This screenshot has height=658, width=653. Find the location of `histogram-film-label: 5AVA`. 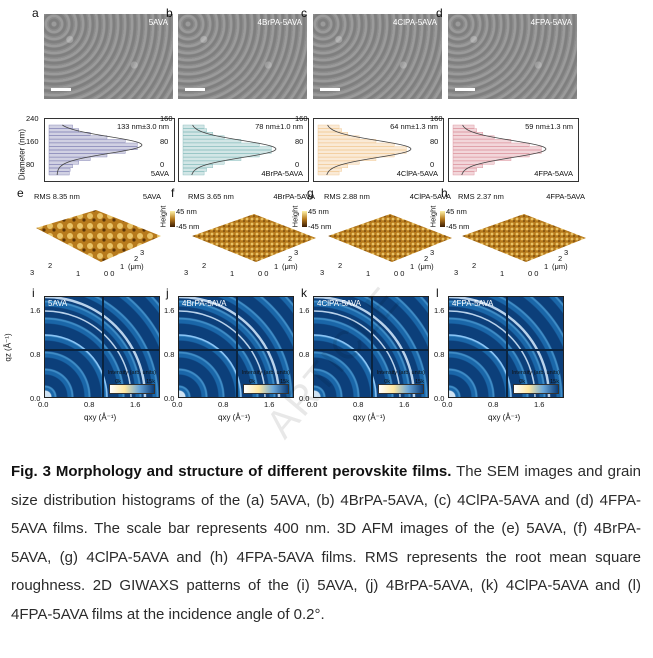

histogram-film-label: 5AVA is located at coordinates (159, 173).